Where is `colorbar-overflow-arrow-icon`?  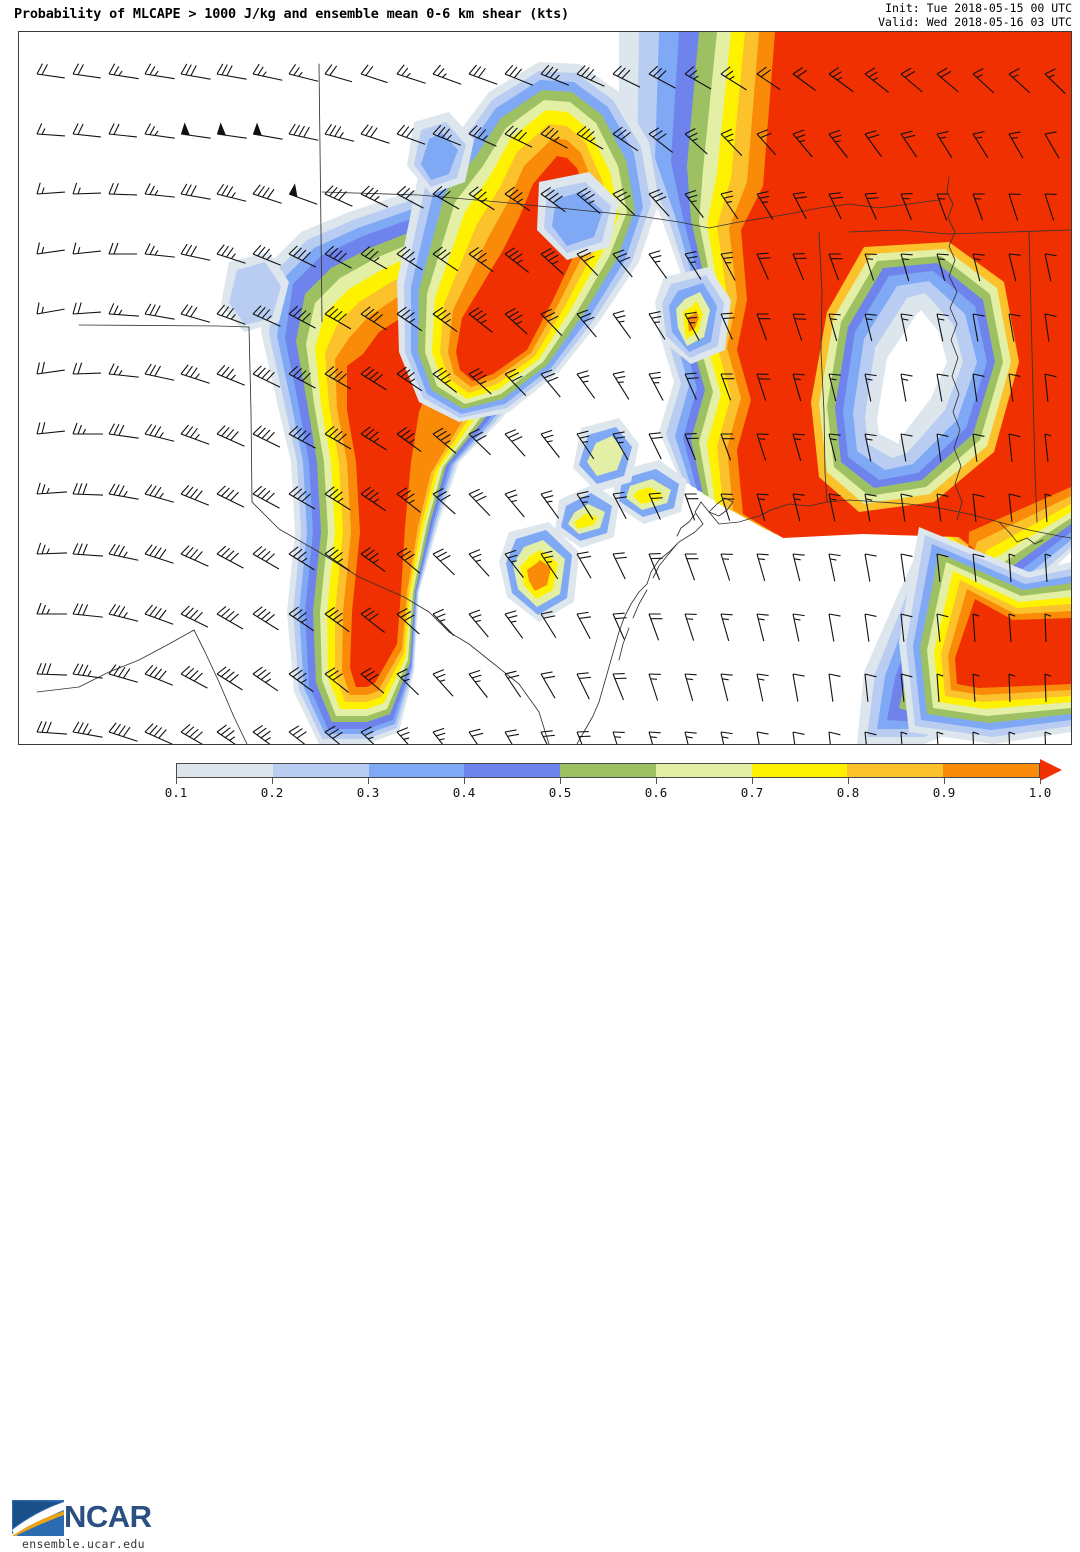 colorbar-overflow-arrow-icon is located at coordinates (1051, 770).